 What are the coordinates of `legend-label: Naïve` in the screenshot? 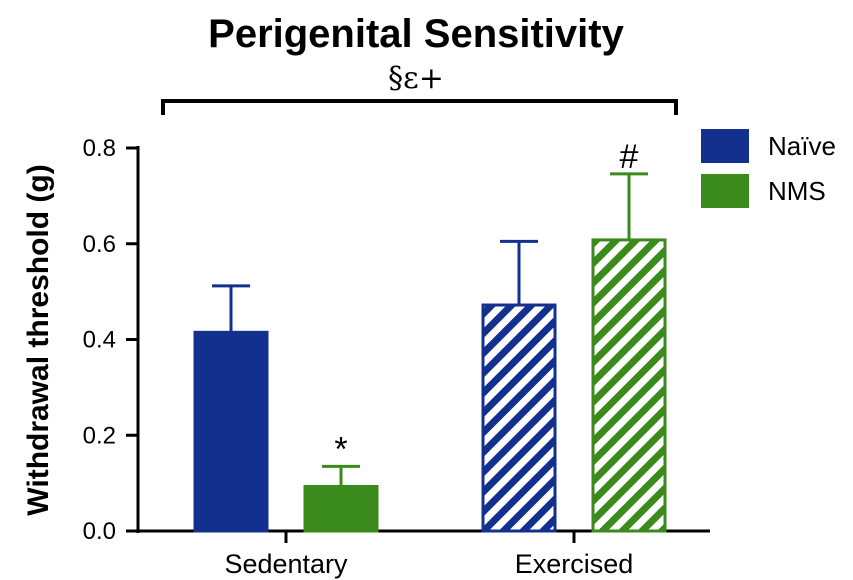 It's located at (802, 146).